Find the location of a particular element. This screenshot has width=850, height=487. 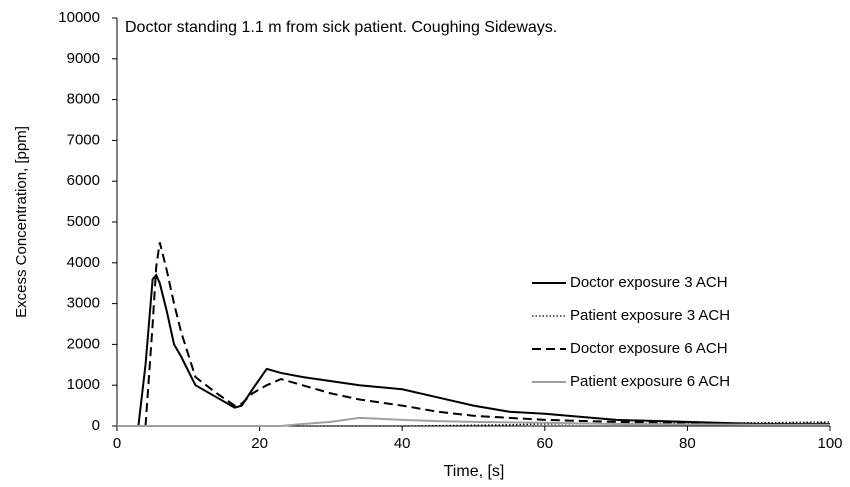

x-tick-label: 60 is located at coordinates (544, 443).